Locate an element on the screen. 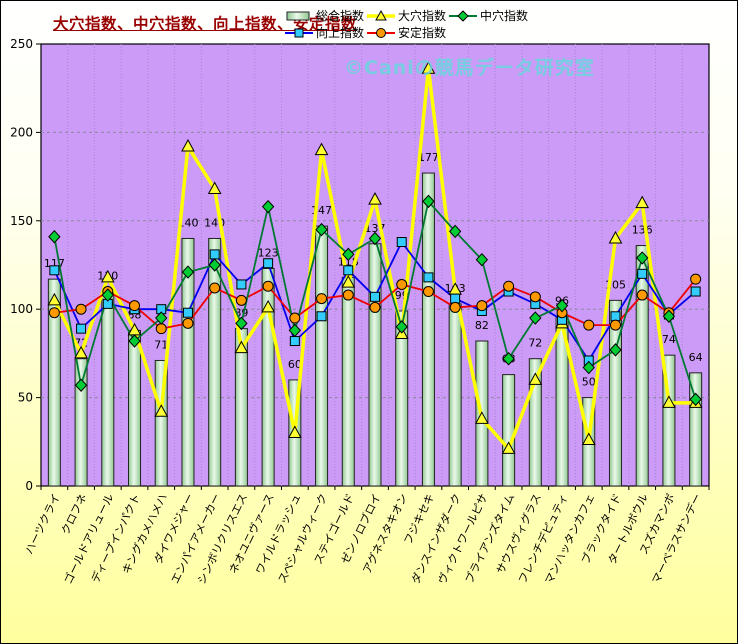 This screenshot has height=644, width=738. x-axis-label-0: ハーツクライ is located at coordinates (43, 524).